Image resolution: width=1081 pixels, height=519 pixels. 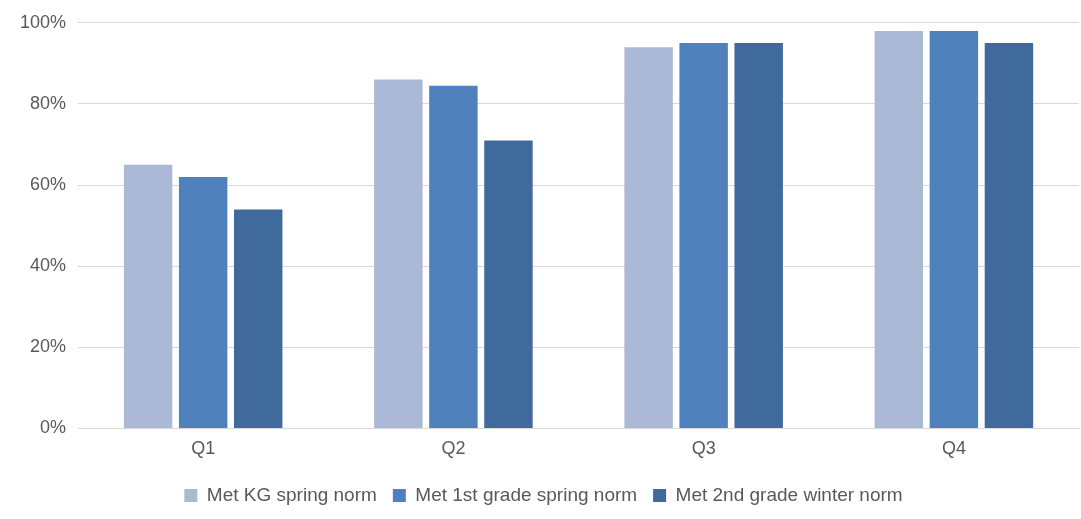 I want to click on y-tick-label: 40%, so click(x=48, y=265).